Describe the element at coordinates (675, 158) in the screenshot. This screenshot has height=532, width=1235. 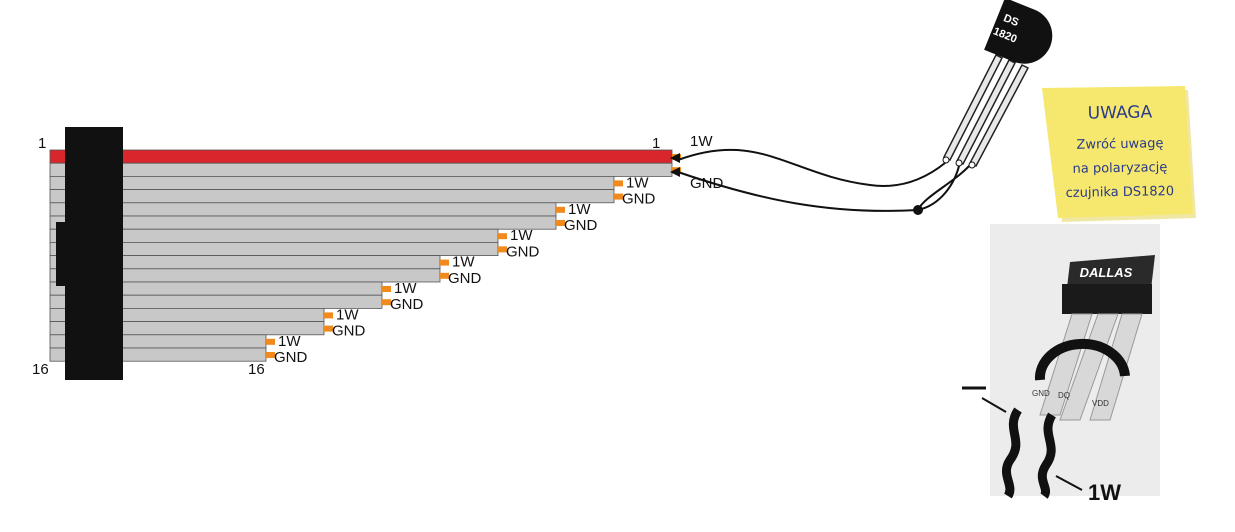
I see `arrow-head-1w` at that location.